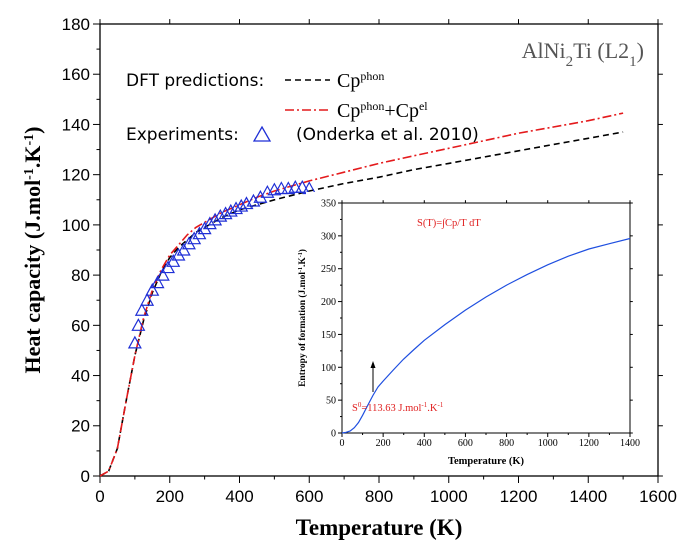 The image size is (684, 542). Describe the element at coordinates (360, 80) in the screenshot. I see `legend-label-cp-phon: Cpphon` at that location.